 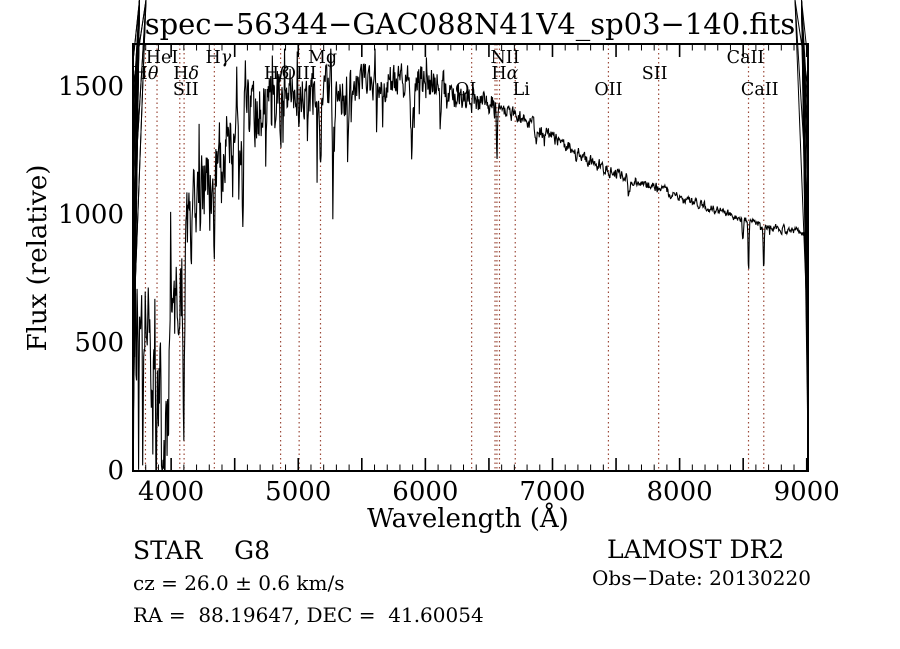 What do you see at coordinates (91, 279) in the screenshot?
I see `y-tick-labels: 0 500 1000 1500` at bounding box center [91, 279].